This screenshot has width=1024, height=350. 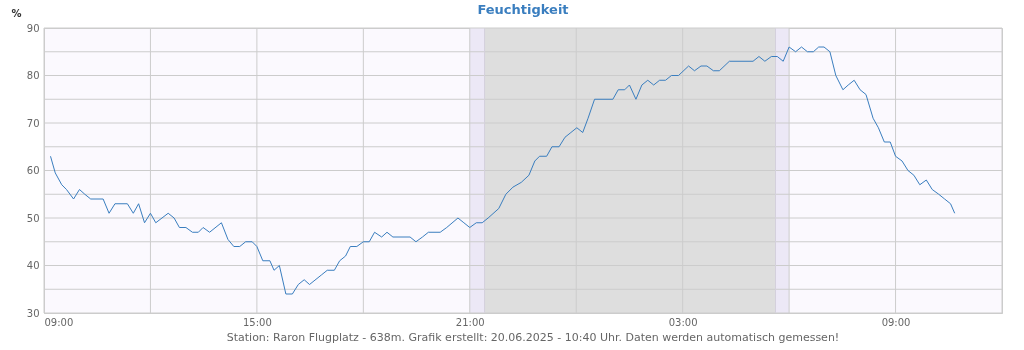 What do you see at coordinates (33, 170) in the screenshot?
I see `y-tick-label: 60` at bounding box center [33, 170].